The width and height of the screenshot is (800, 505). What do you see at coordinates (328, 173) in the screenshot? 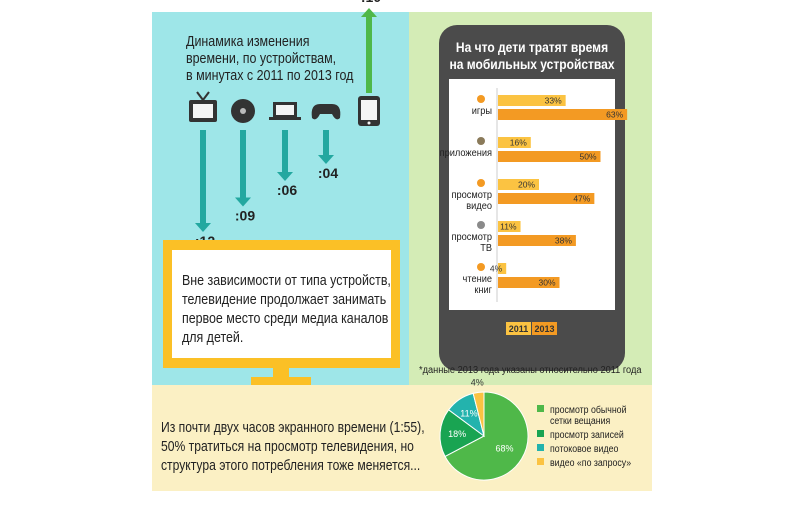
I see `device-change-label: :04` at bounding box center [328, 173].